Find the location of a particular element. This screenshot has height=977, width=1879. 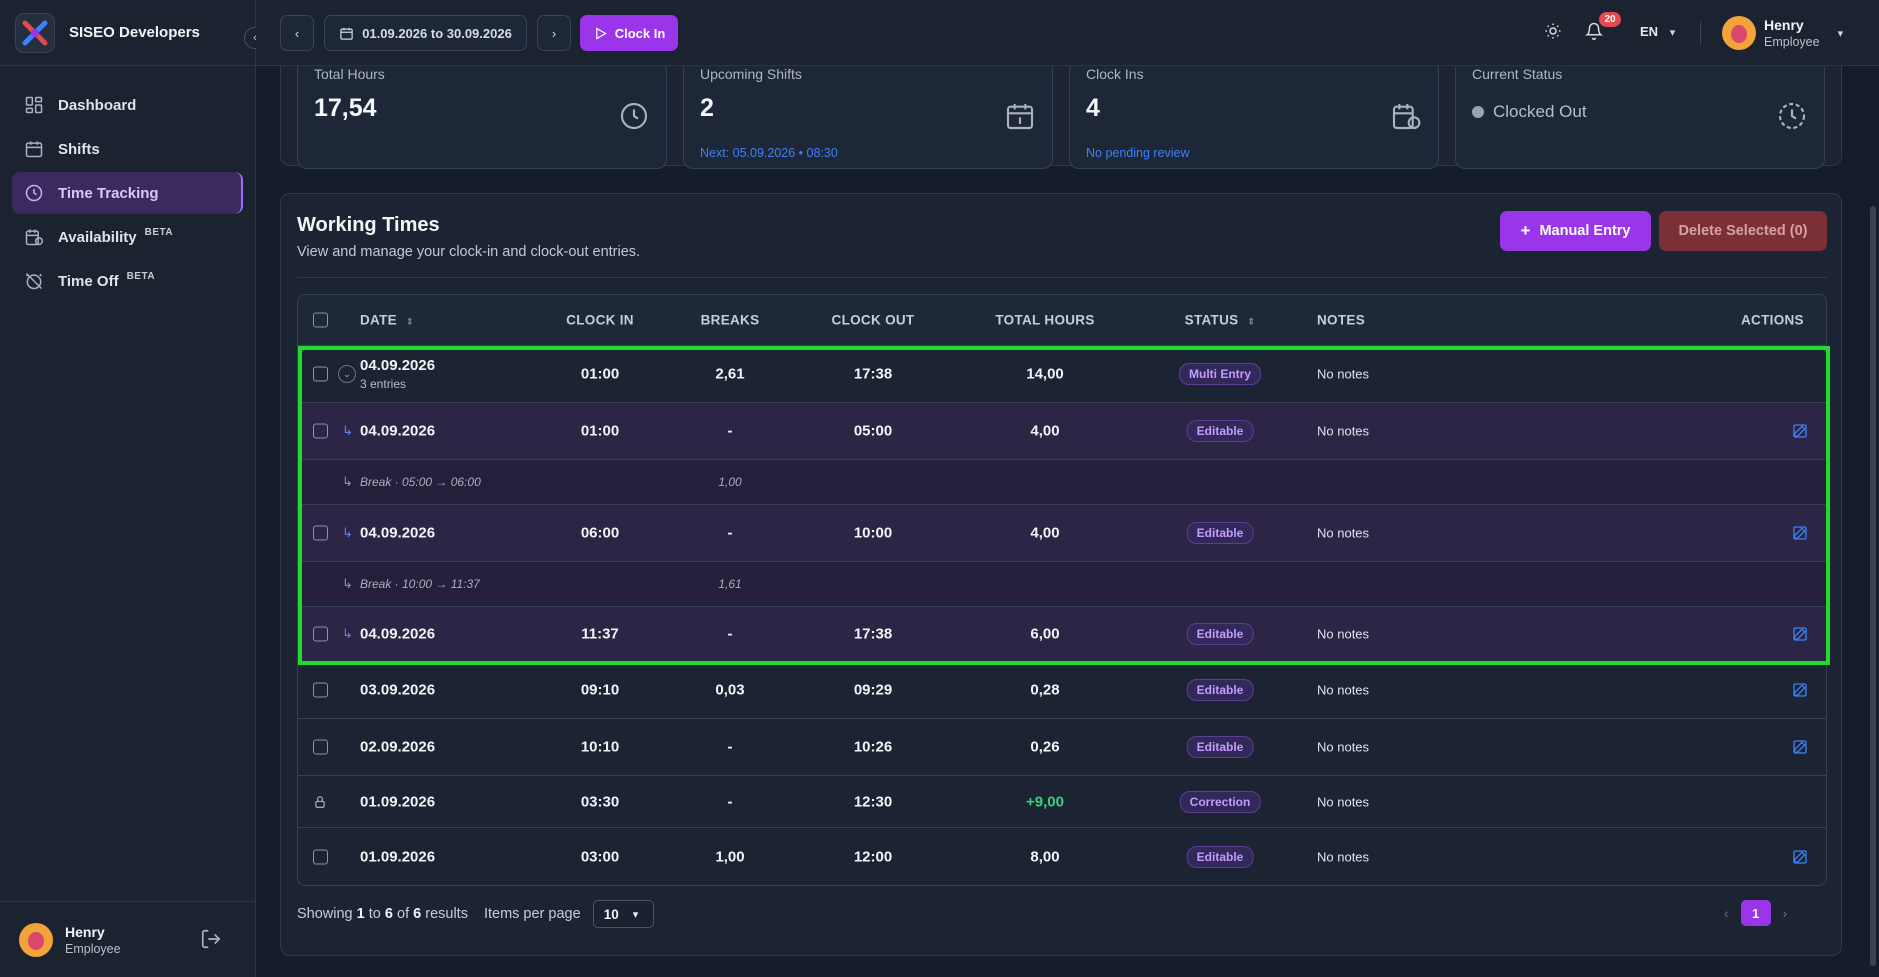

divider is located at coordinates (1062, 277).